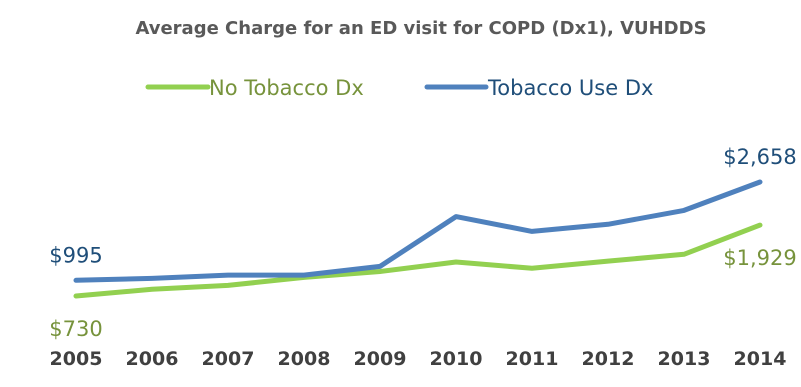  What do you see at coordinates (152, 359) in the screenshot?
I see `x-tick-label-2006: 2006` at bounding box center [152, 359].